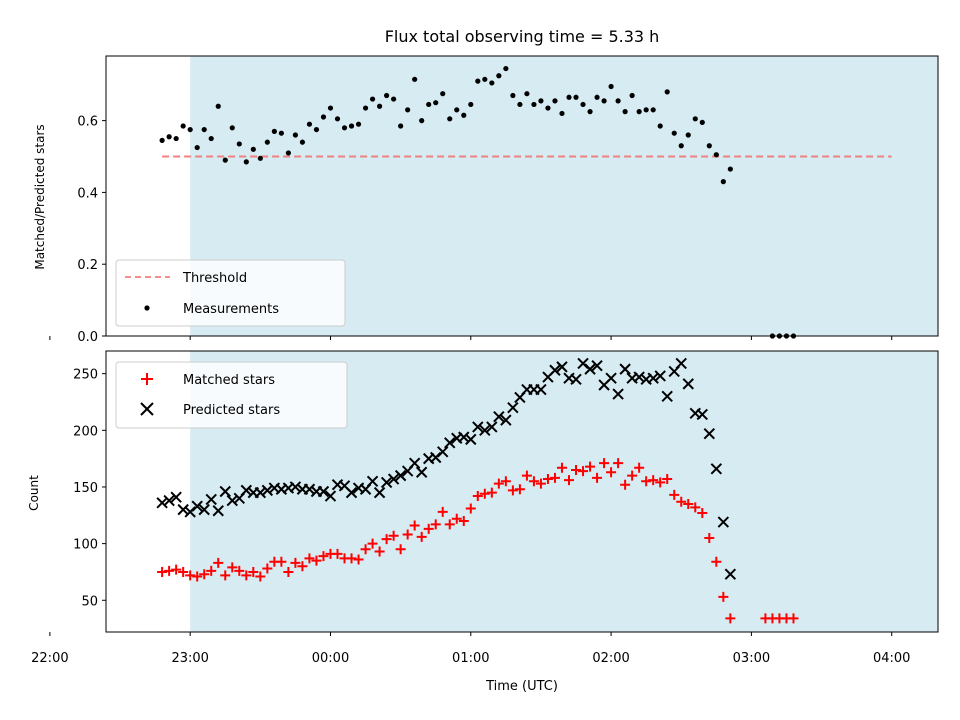 This screenshot has width=960, height=720. What do you see at coordinates (87, 337) in the screenshot?
I see `y-tick-label: 0.0` at bounding box center [87, 337].